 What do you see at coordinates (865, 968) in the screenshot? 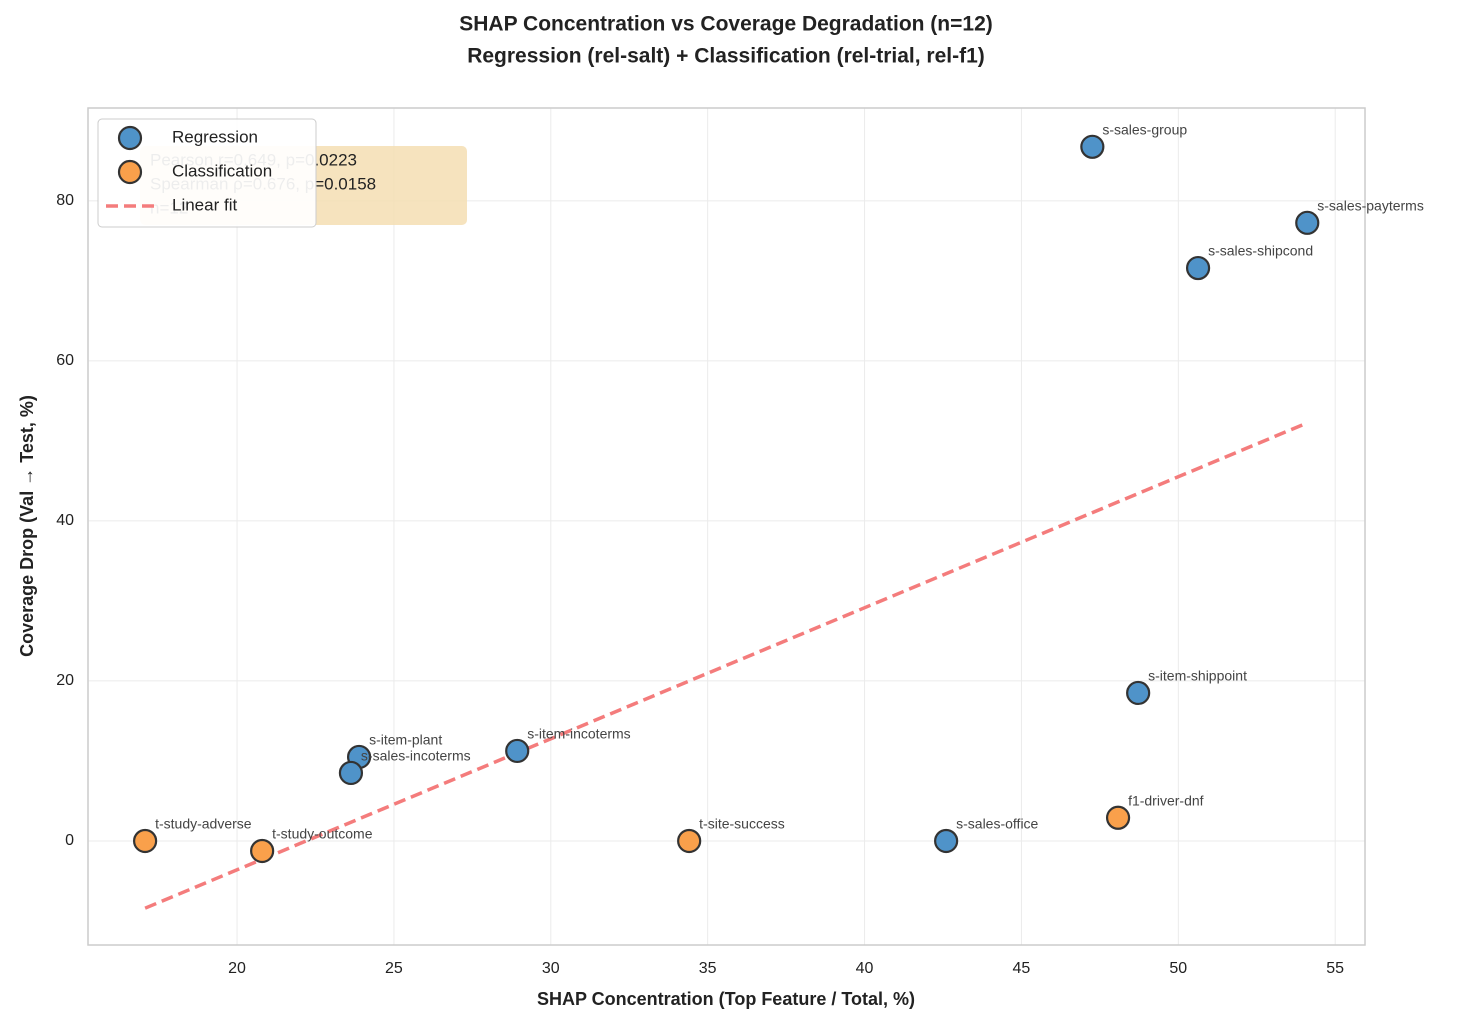
I see `x-tick-label: 40` at bounding box center [865, 968].